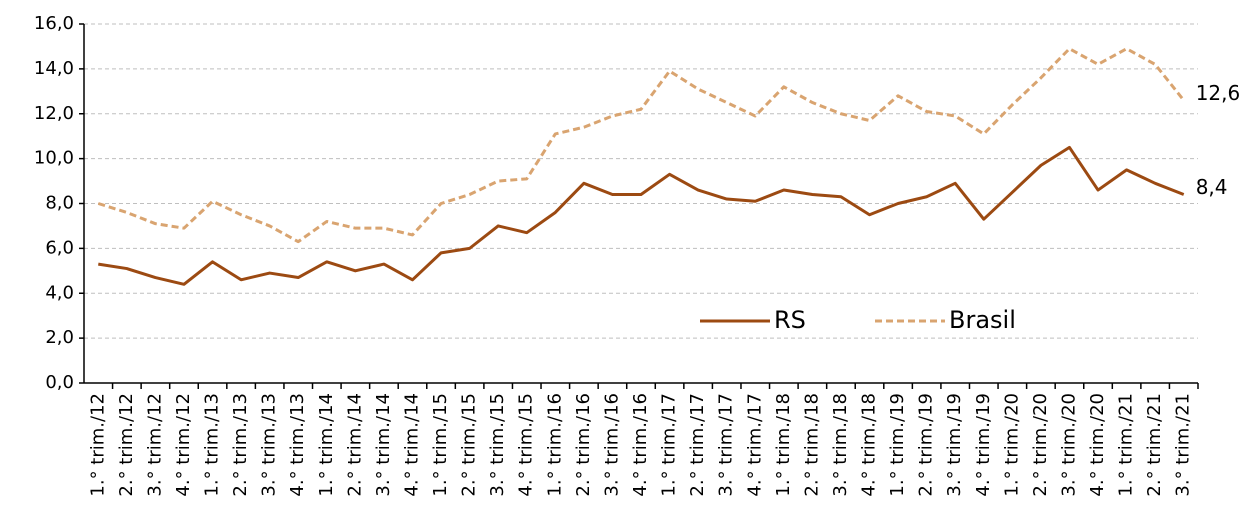 This screenshot has height=518, width=1248. What do you see at coordinates (811, 445) in the screenshot?
I see `x-tick-label: 2.° trim./18` at bounding box center [811, 445].